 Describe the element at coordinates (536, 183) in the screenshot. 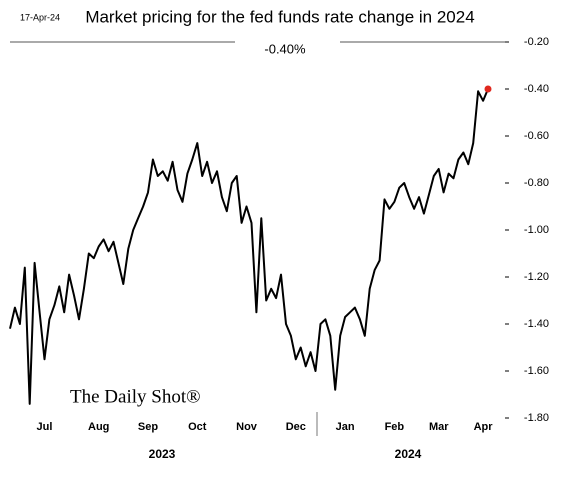

I see `y-tick-label: -0.80` at that location.